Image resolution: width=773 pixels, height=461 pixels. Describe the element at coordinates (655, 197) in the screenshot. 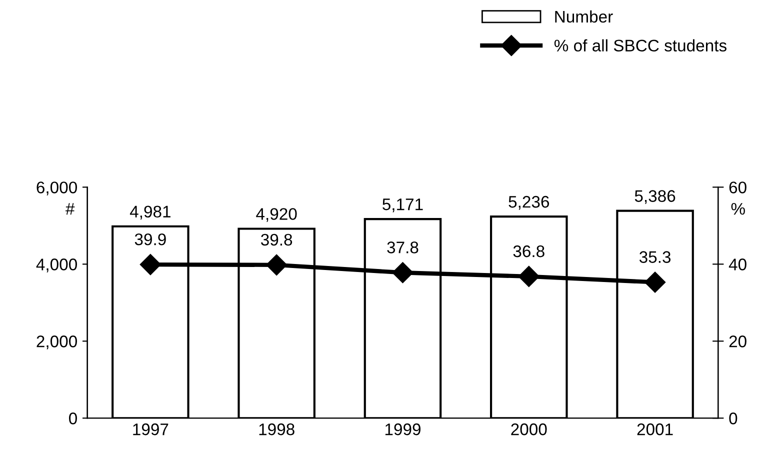

I see `data-label: 5,386` at that location.